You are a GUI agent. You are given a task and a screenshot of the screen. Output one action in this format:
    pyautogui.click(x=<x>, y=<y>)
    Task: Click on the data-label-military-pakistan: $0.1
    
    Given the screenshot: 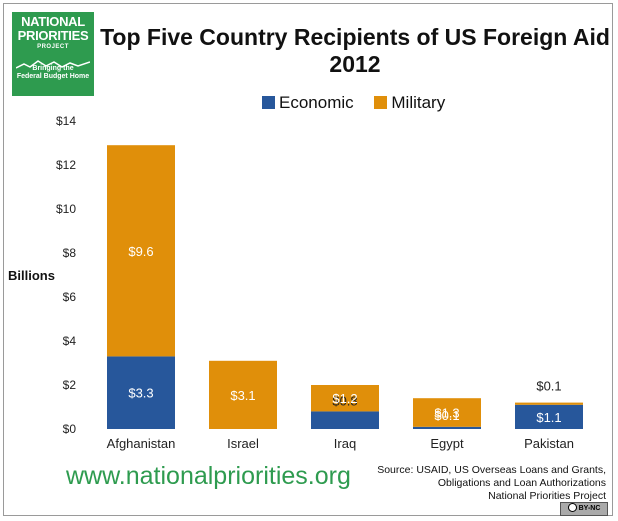 What is the action you would take?
    pyautogui.click(x=548, y=386)
    